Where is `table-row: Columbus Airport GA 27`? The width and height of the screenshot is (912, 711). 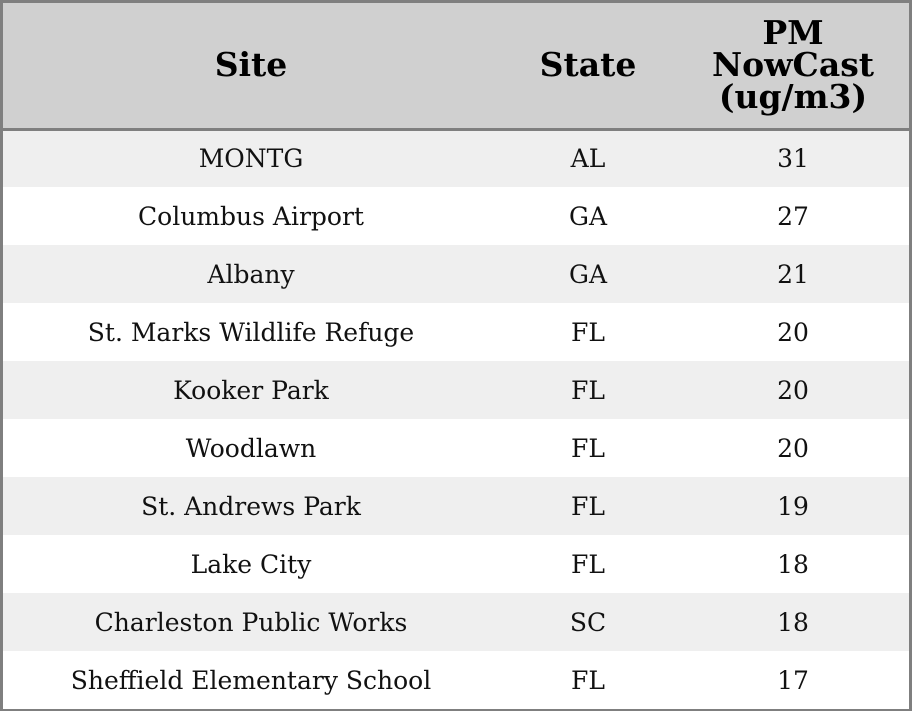 table-row: Columbus Airport GA 27 is located at coordinates (456, 216).